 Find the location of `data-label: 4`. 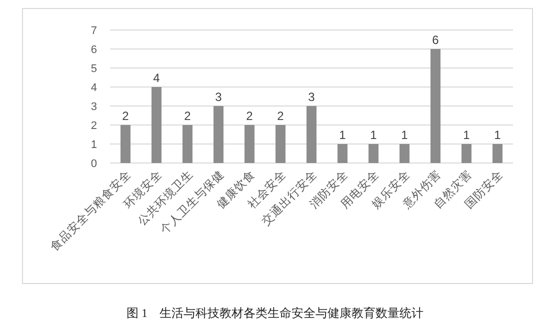

data-label: 4 is located at coordinates (156, 78).